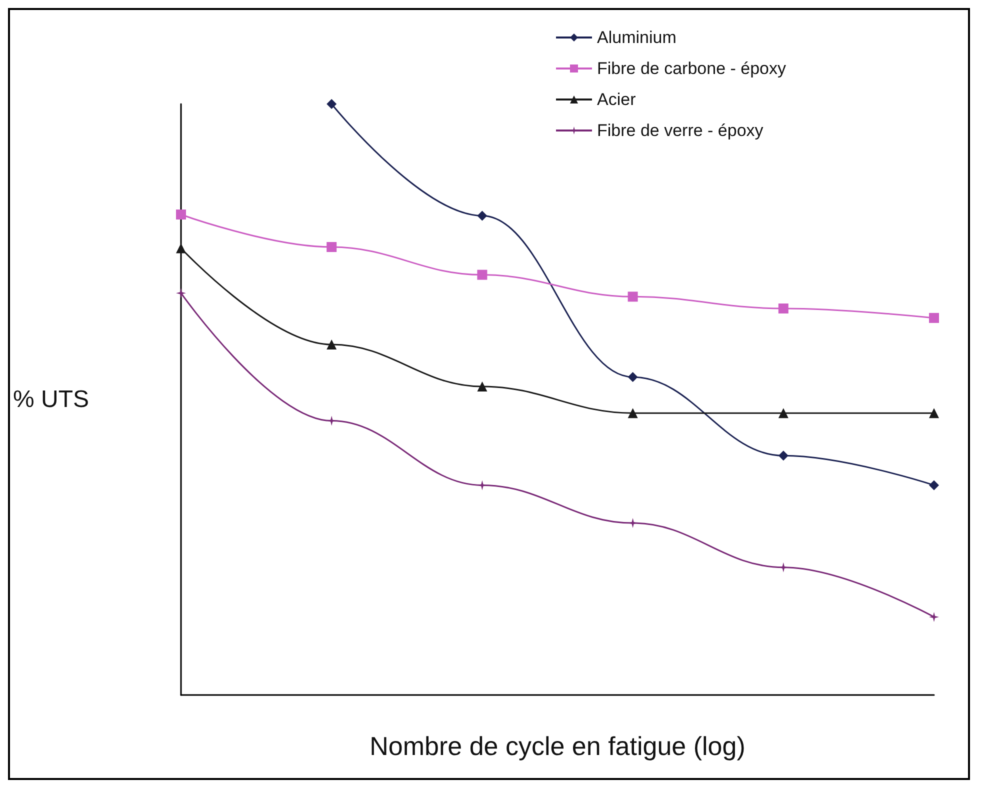 Image resolution: width=982 pixels, height=796 pixels. I want to click on x-axis-title: Nombre de cycle en fatigue (log), so click(558, 746).